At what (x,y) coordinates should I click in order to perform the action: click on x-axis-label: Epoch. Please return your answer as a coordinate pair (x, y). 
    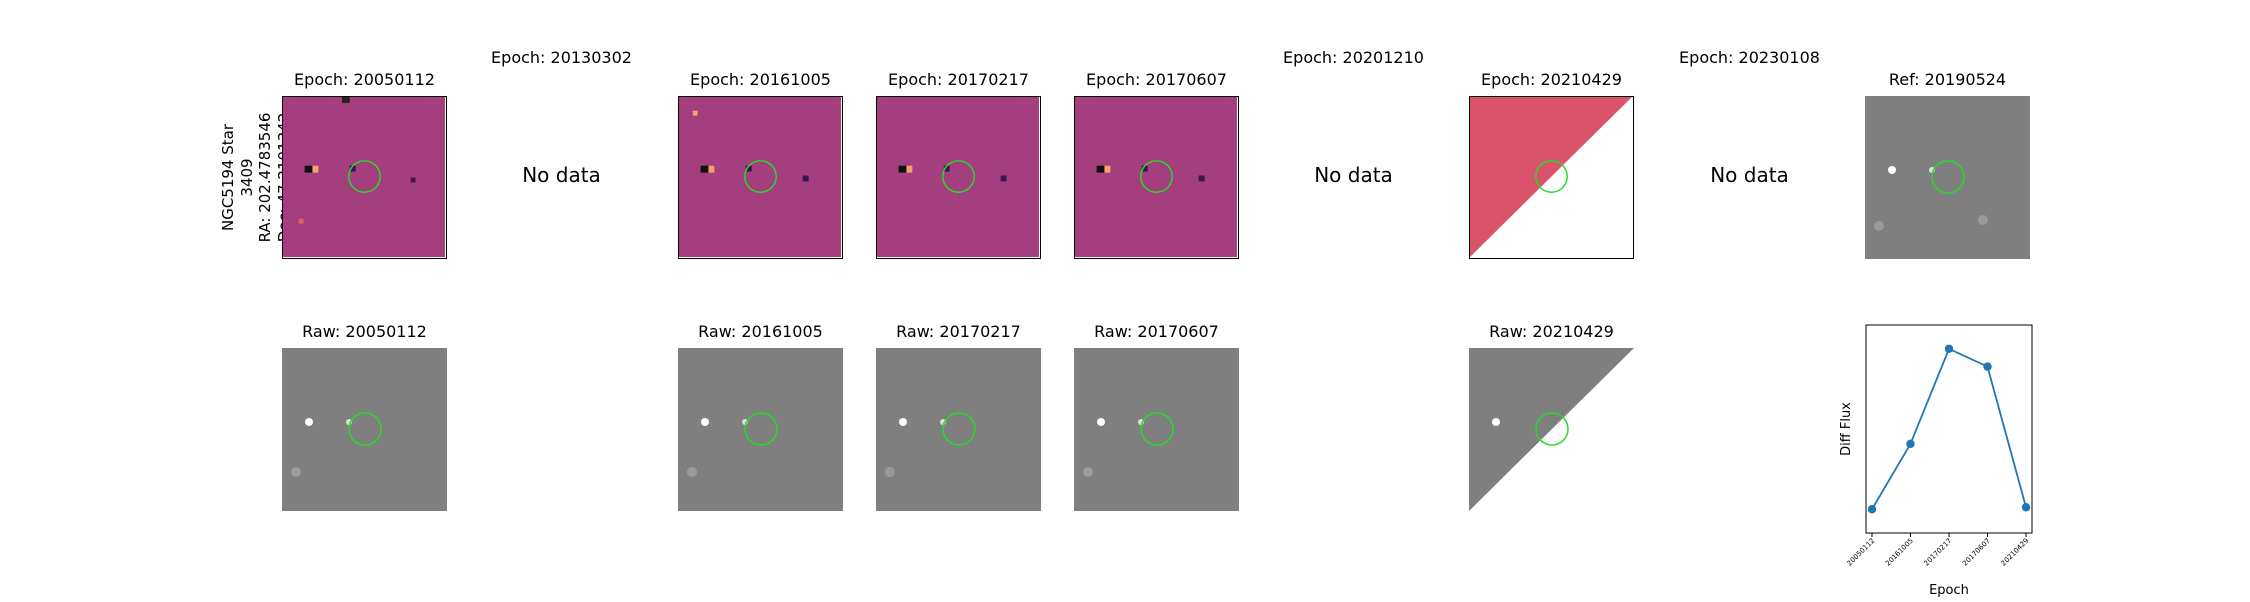
    Looking at the image, I should click on (1949, 590).